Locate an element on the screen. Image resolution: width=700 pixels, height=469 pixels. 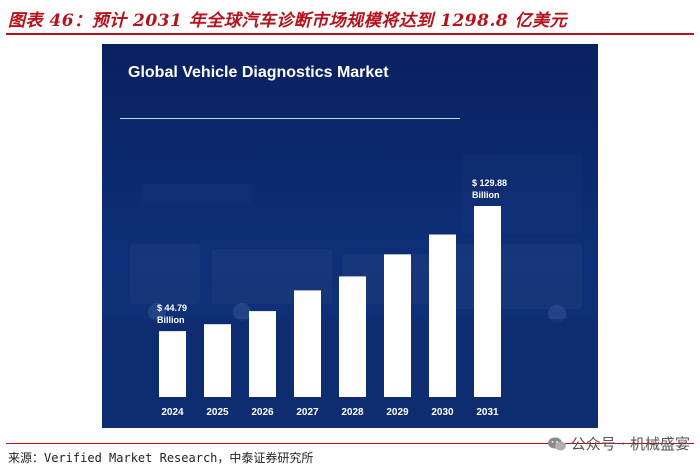
data-label-value-2031: $ 129.88 is located at coordinates (489, 183).